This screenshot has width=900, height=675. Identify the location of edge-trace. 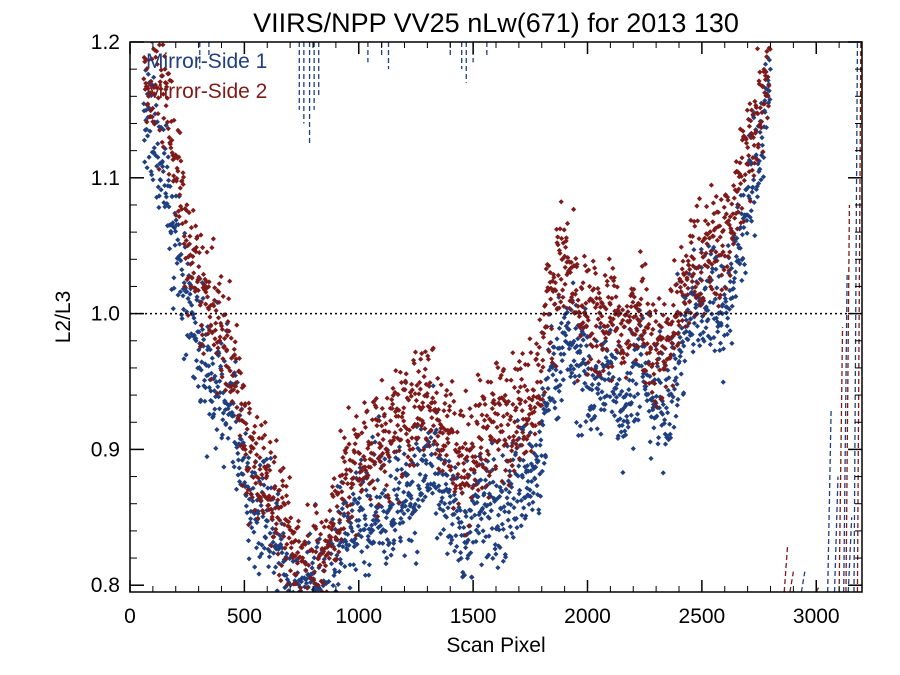
(836, 534).